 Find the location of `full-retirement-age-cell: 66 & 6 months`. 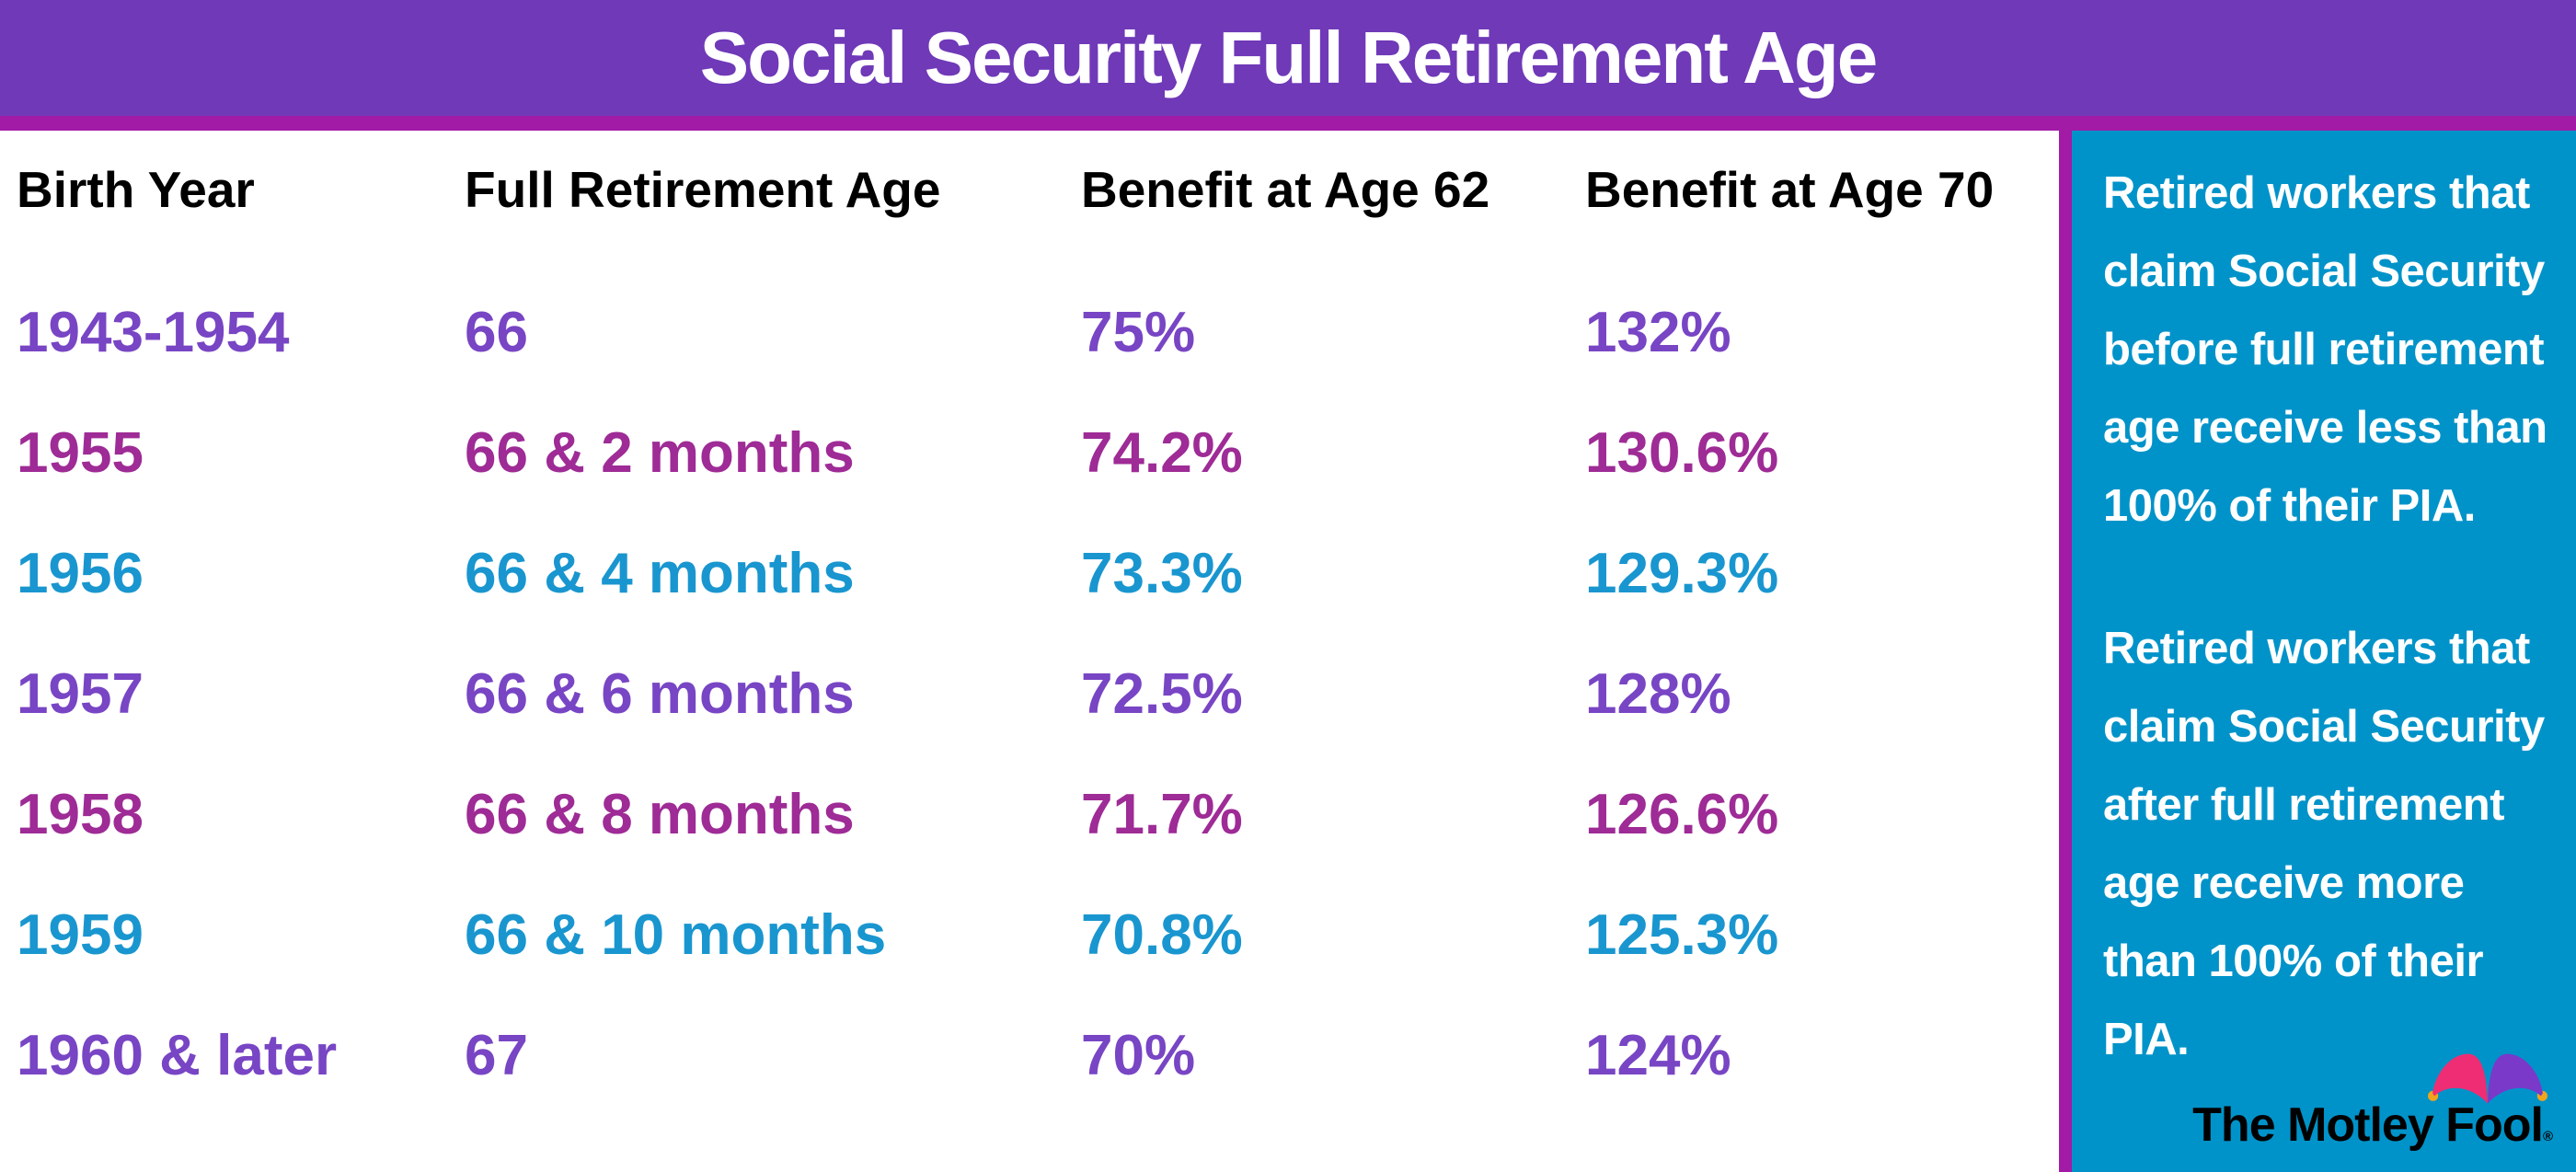

full-retirement-age-cell: 66 & 6 months is located at coordinates (660, 694).